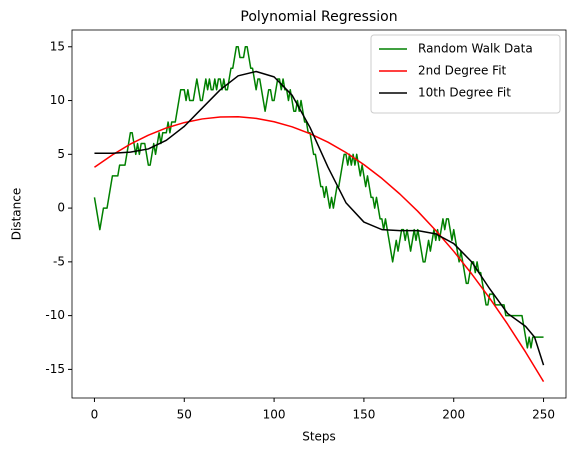 The width and height of the screenshot is (574, 453). I want to click on y-axis-label: Distance, so click(17, 214).